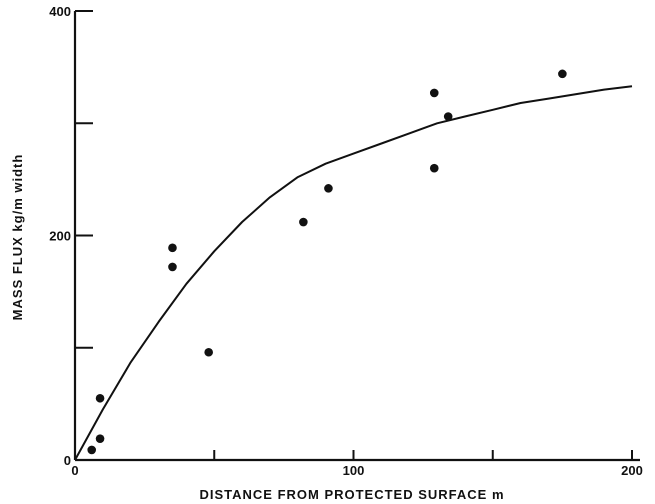 Image resolution: width=655 pixels, height=504 pixels. What do you see at coordinates (17, 237) in the screenshot?
I see `y-axis-title: MASS FLUX kg/m width` at bounding box center [17, 237].